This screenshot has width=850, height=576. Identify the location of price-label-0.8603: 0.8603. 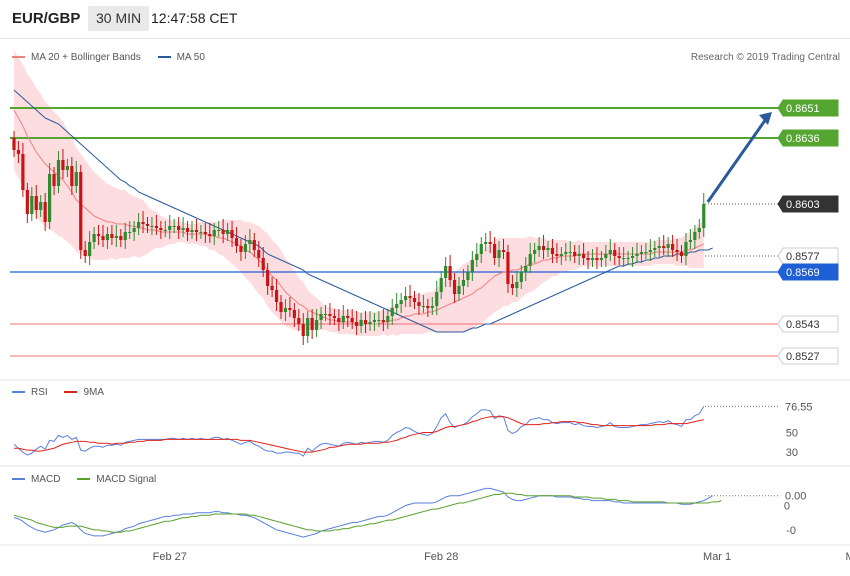
(808, 204).